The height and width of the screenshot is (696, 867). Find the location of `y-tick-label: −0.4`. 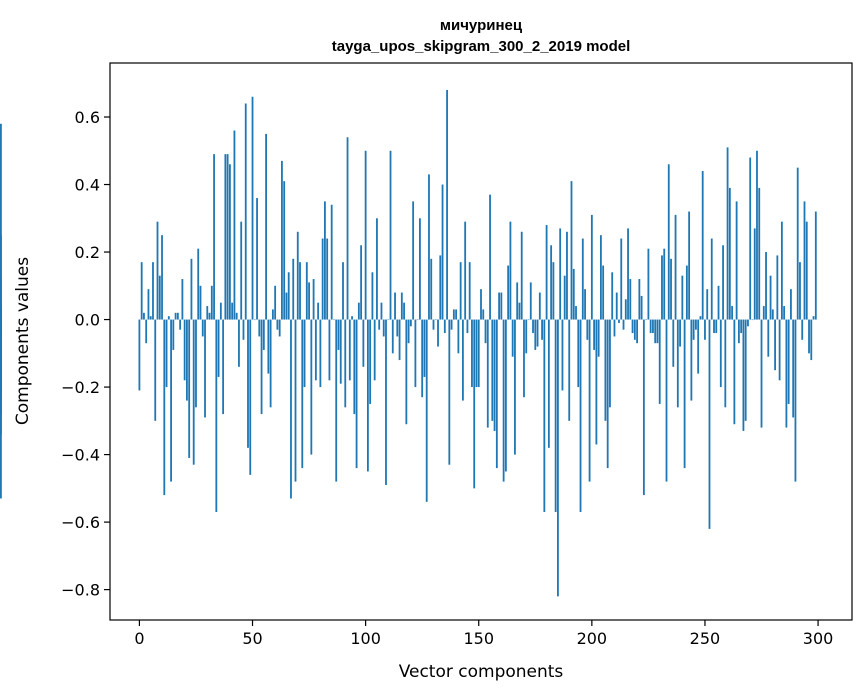

y-tick-label: −0.4 is located at coordinates (80, 455).